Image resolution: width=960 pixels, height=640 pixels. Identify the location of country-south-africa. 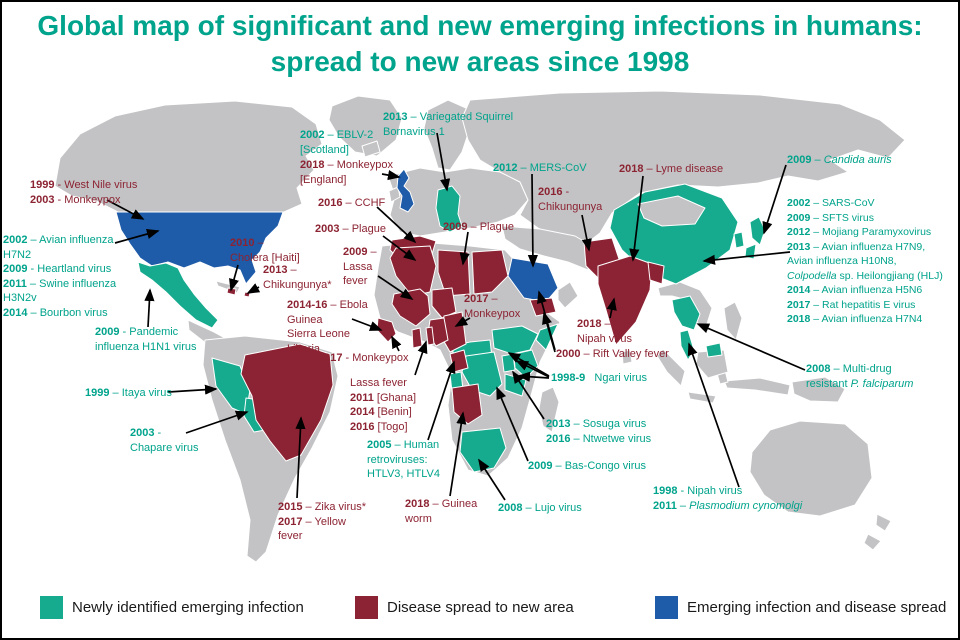
(483, 450).